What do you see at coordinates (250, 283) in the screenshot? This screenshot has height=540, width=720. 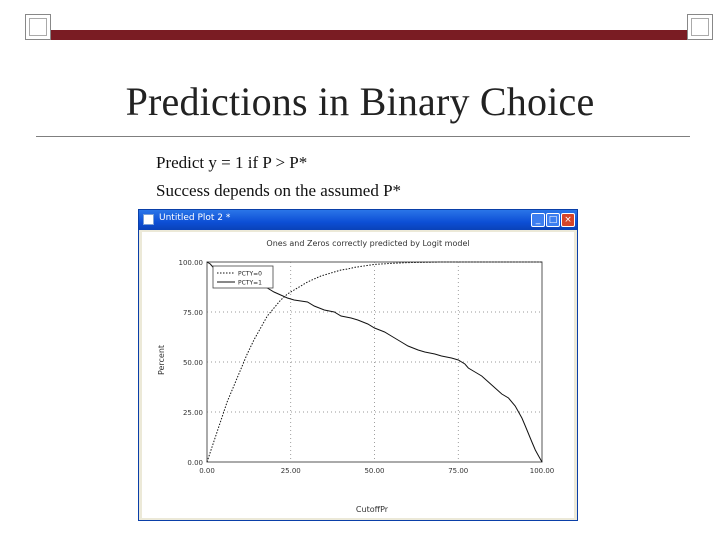 I see `legend-label: PCTY=1` at bounding box center [250, 283].